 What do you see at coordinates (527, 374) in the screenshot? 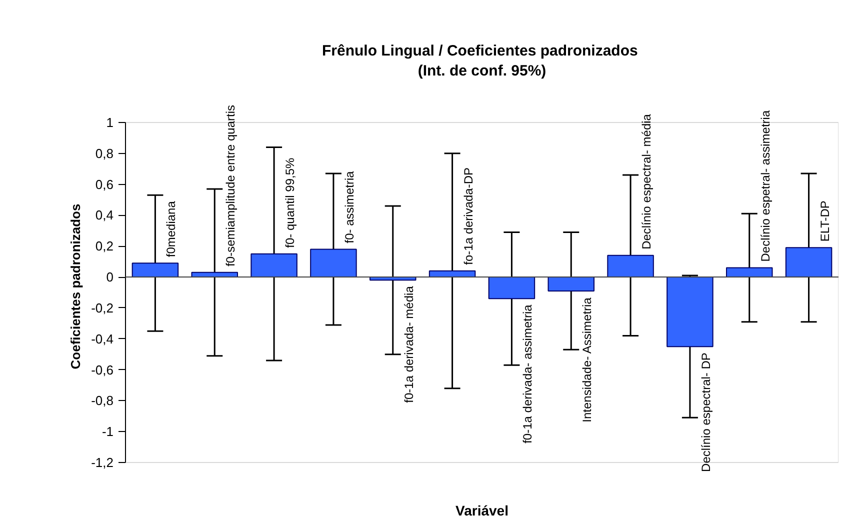
I see `x-tick-label: f0-1a derivada- assimetria` at bounding box center [527, 374].